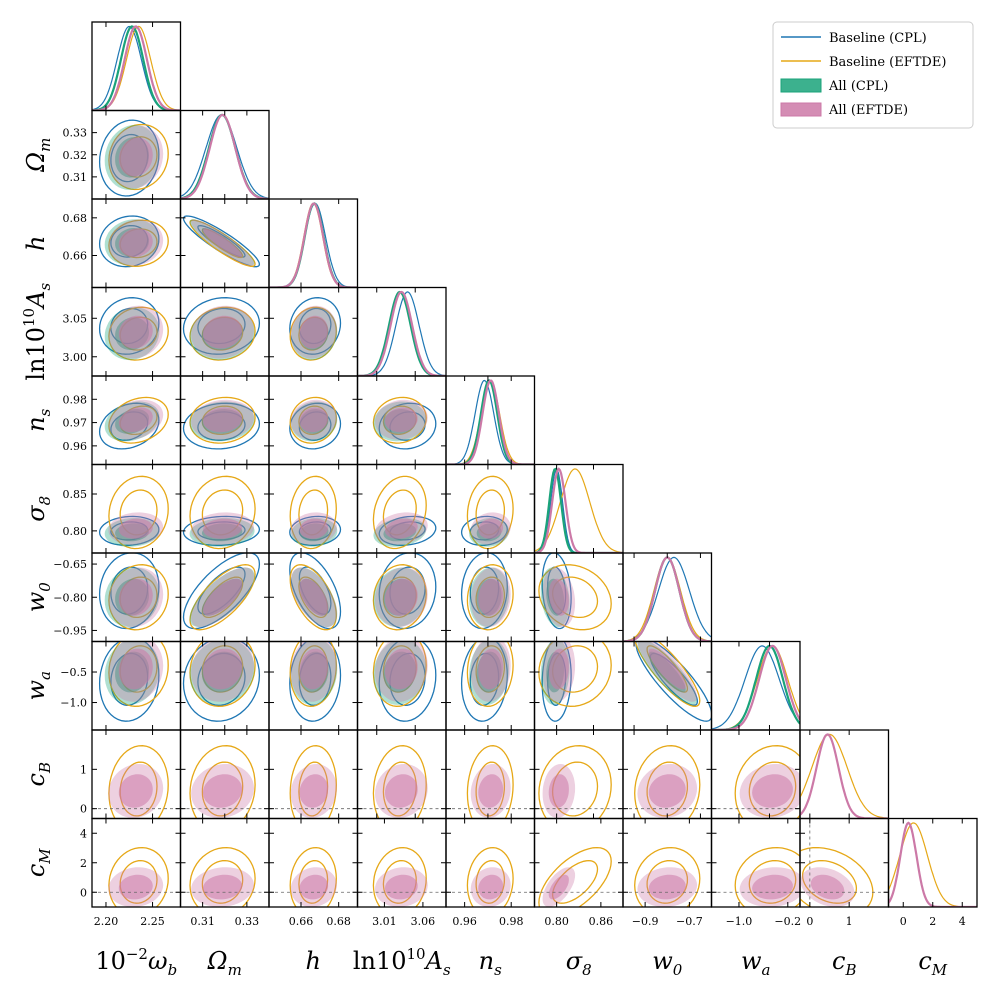 The height and width of the screenshot is (997, 997). What do you see at coordinates (36, 162) in the screenshot?
I see `label-main: Ω` at bounding box center [36, 162].